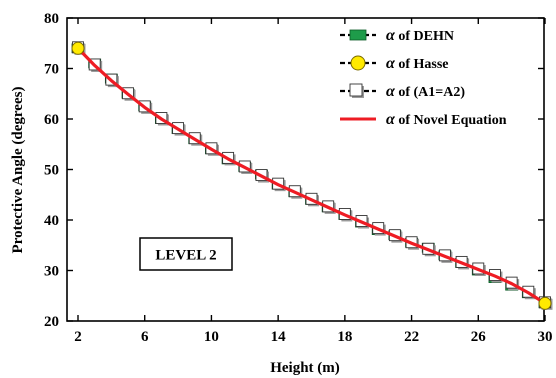 This screenshot has height=378, width=556. Describe the element at coordinates (18, 170) in the screenshot. I see `y-axis-label: Protective Angle (degrees)` at that location.